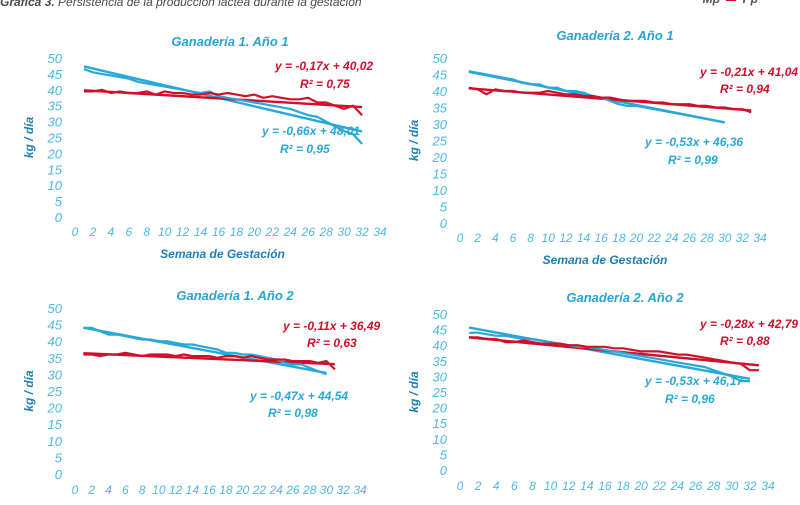 The width and height of the screenshot is (800, 505). What do you see at coordinates (323, 66) in the screenshot?
I see `equation-pp: y = -0,17x + 40,02` at bounding box center [323, 66].